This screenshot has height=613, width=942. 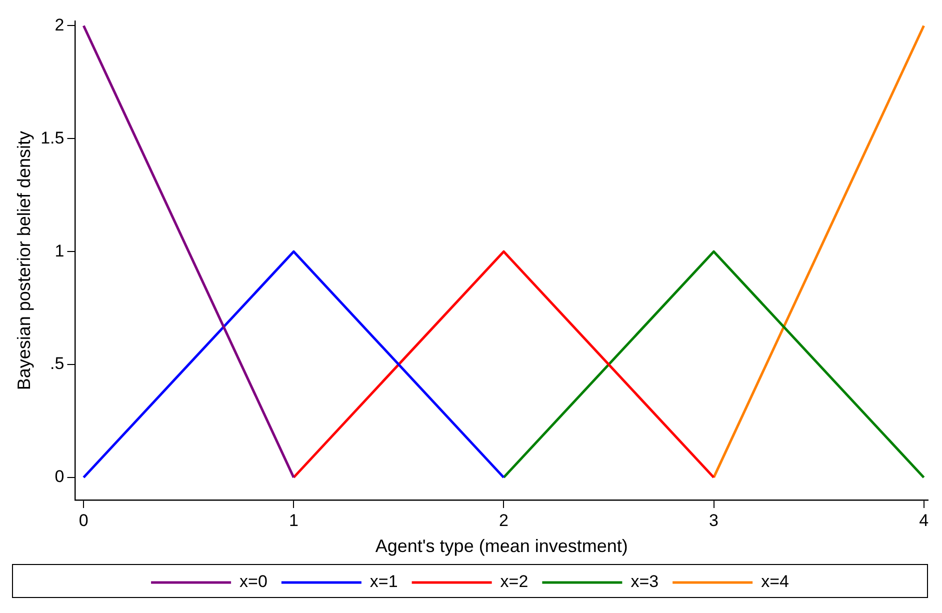 What do you see at coordinates (293, 520) in the screenshot?
I see `x-tick-label: 1` at bounding box center [293, 520].